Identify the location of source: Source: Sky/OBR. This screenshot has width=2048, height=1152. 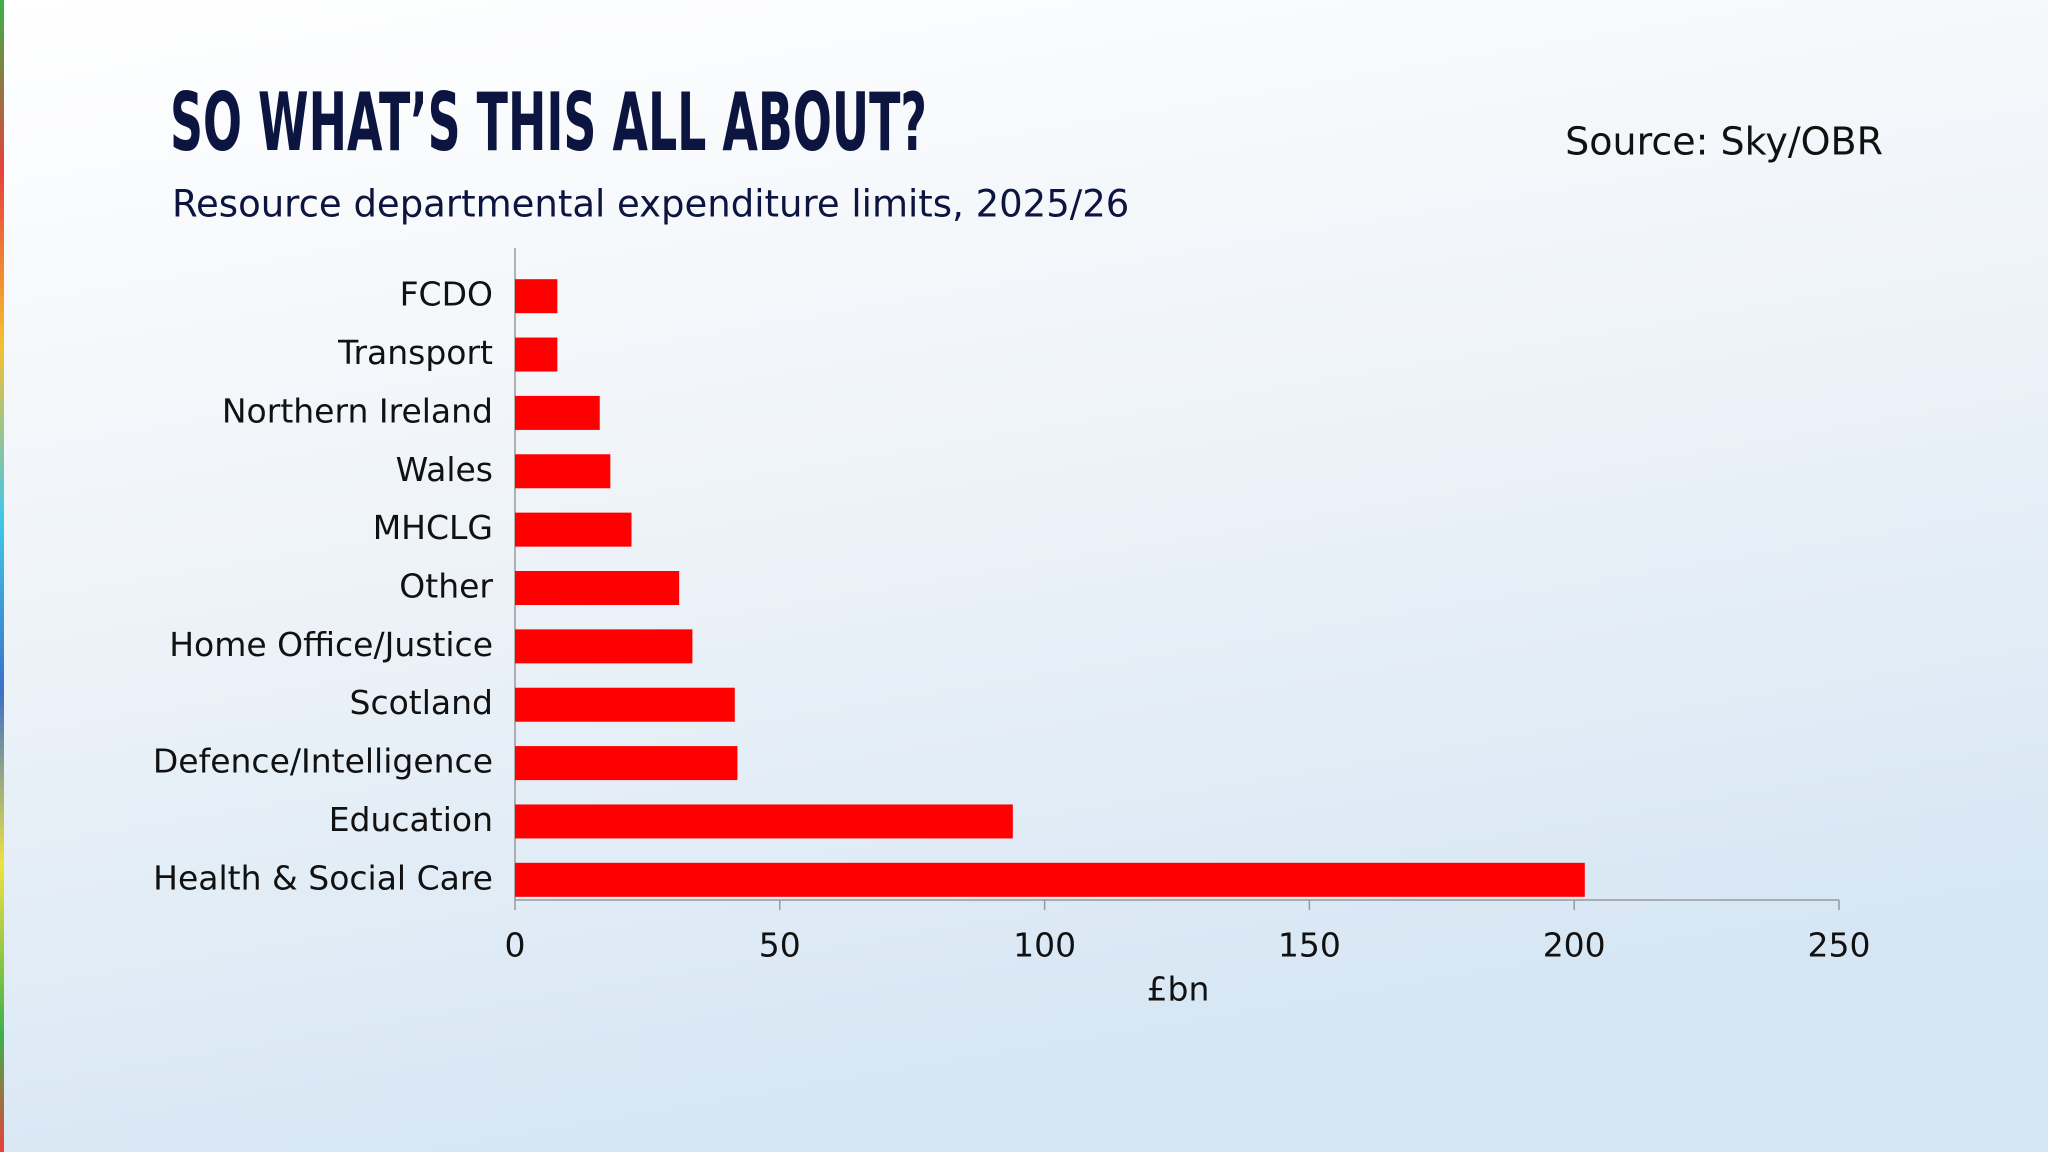
(1724, 142).